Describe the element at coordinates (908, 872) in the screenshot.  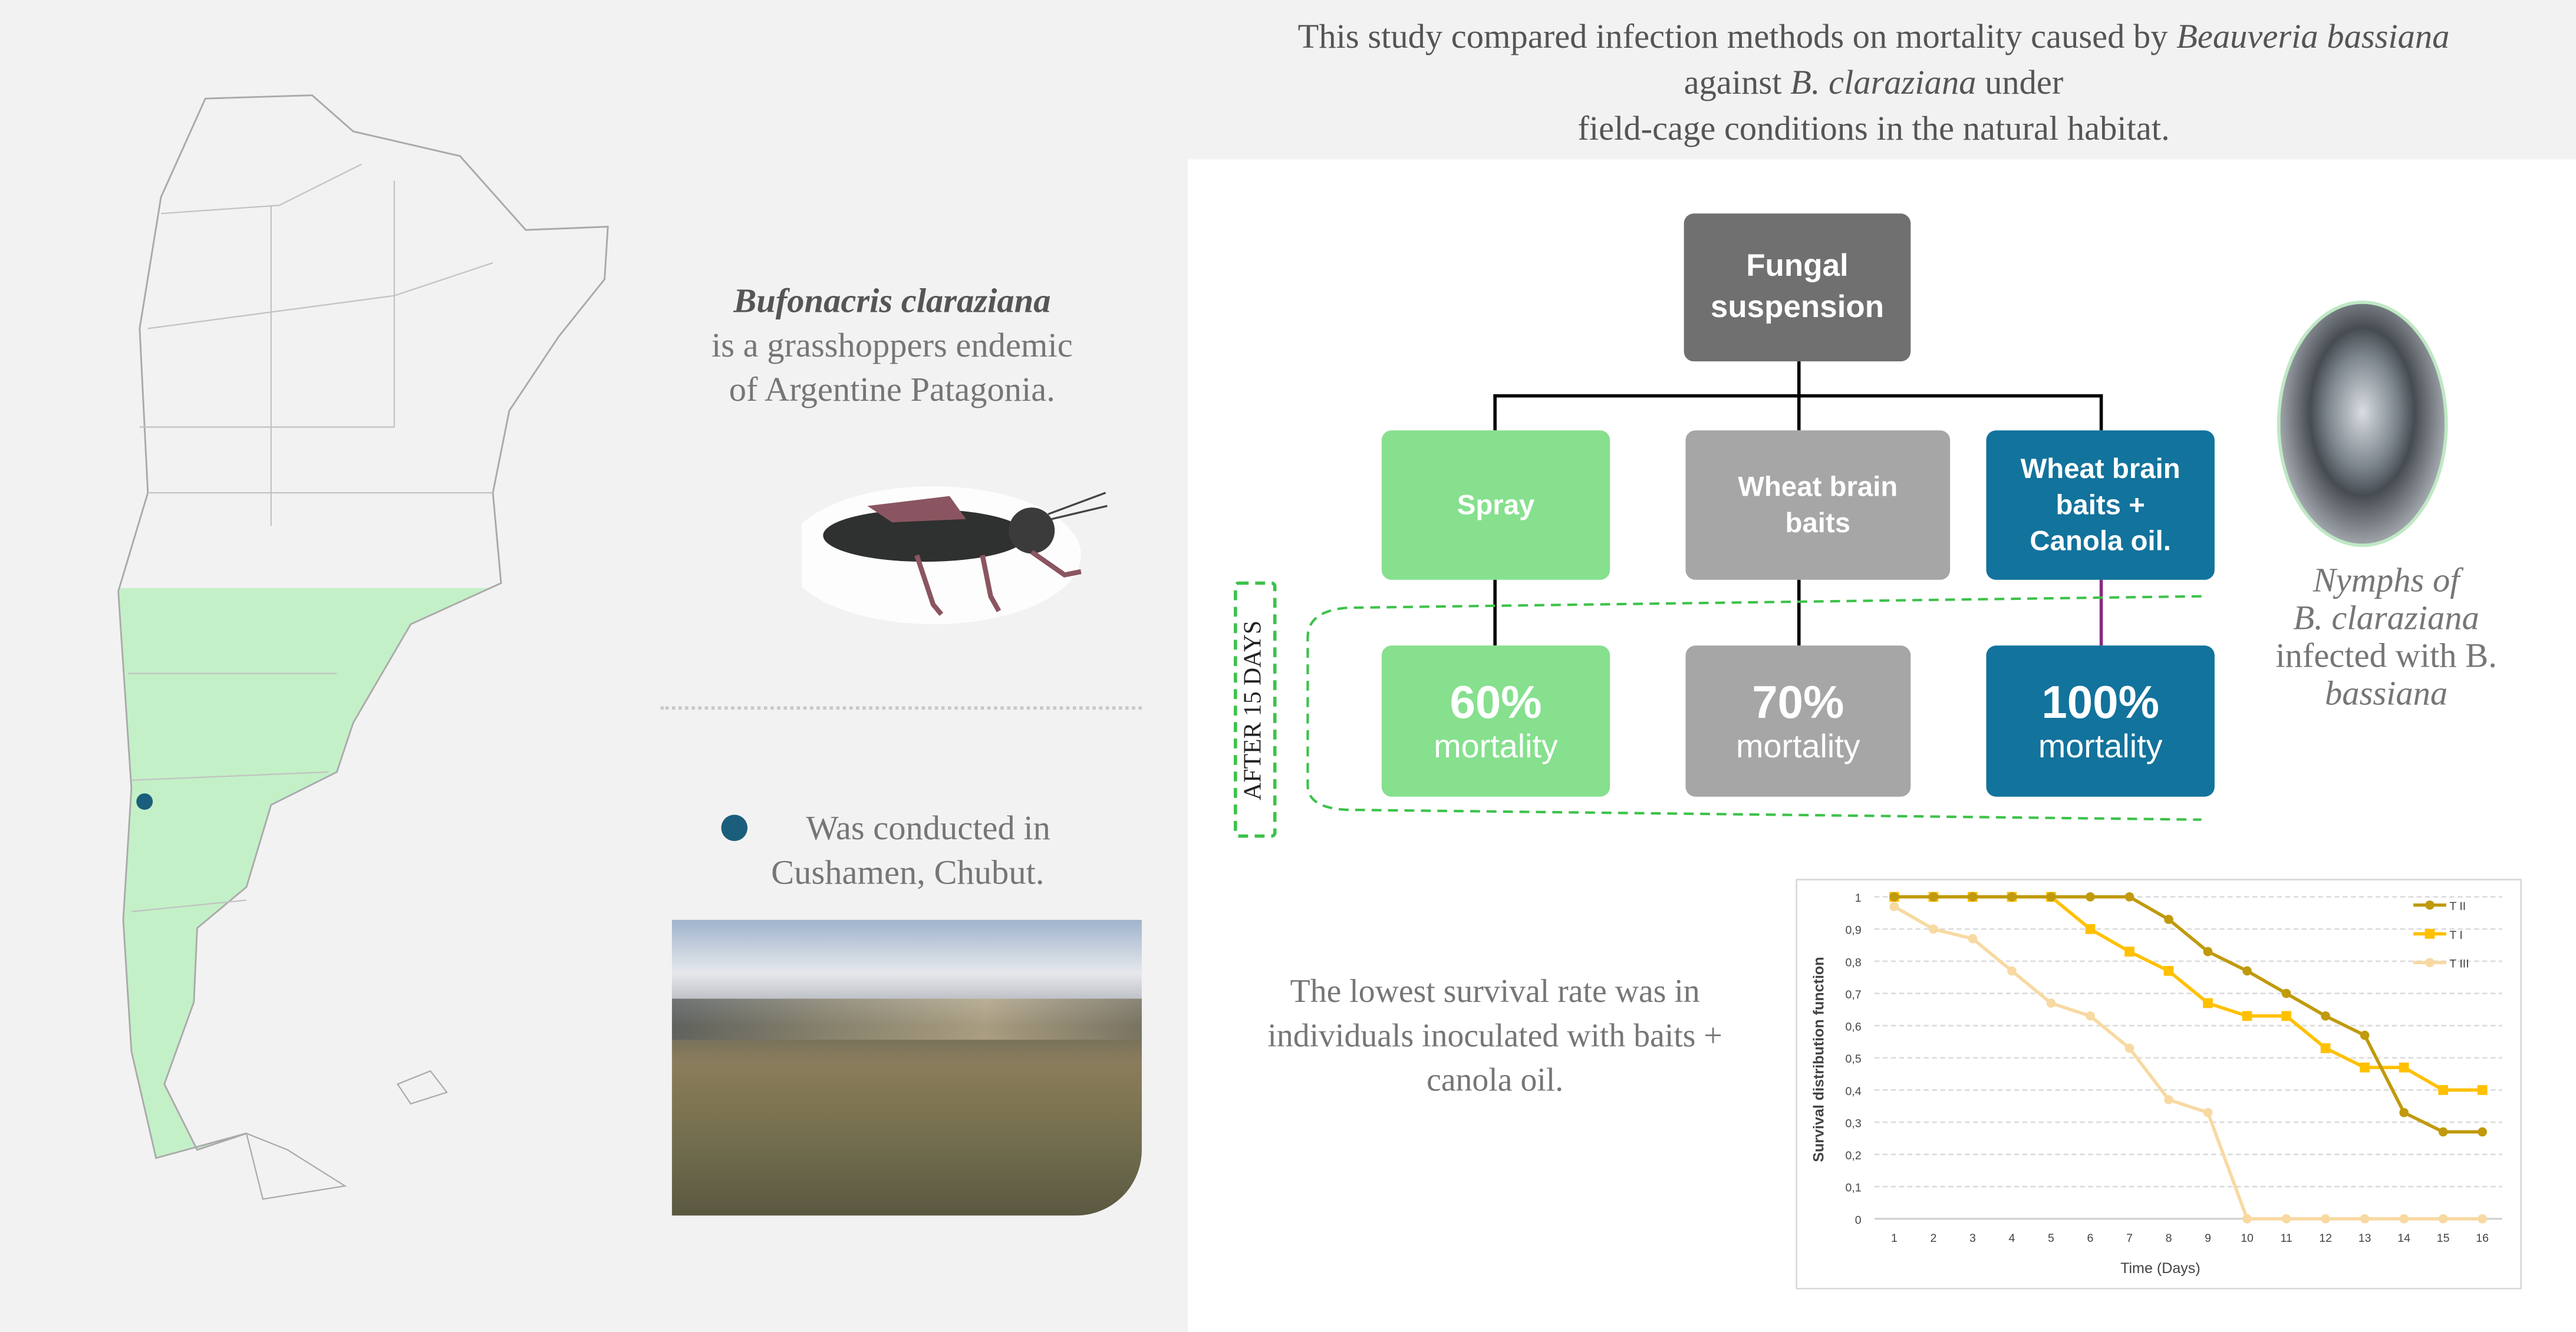
I see `location-line2: Cushamen, Chubut.` at that location.